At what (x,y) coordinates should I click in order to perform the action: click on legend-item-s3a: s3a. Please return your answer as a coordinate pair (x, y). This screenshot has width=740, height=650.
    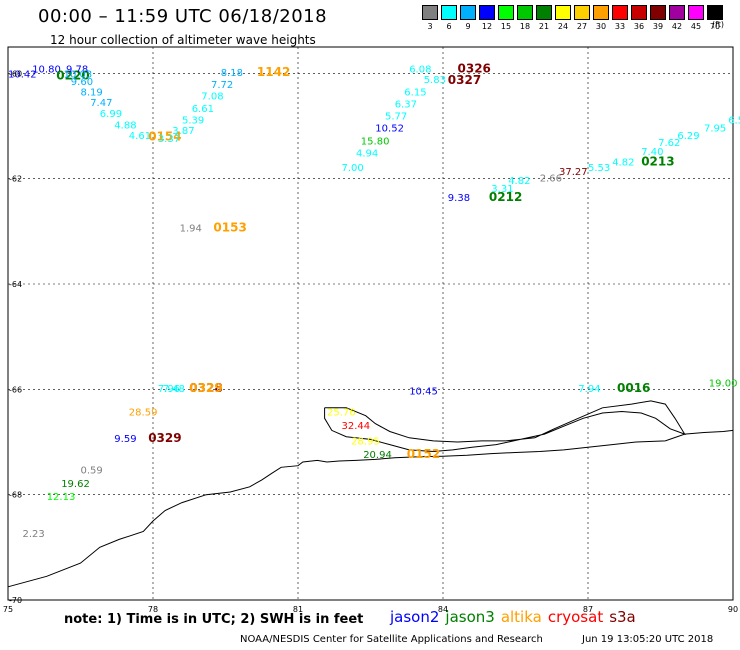
    Looking at the image, I should click on (622, 617).